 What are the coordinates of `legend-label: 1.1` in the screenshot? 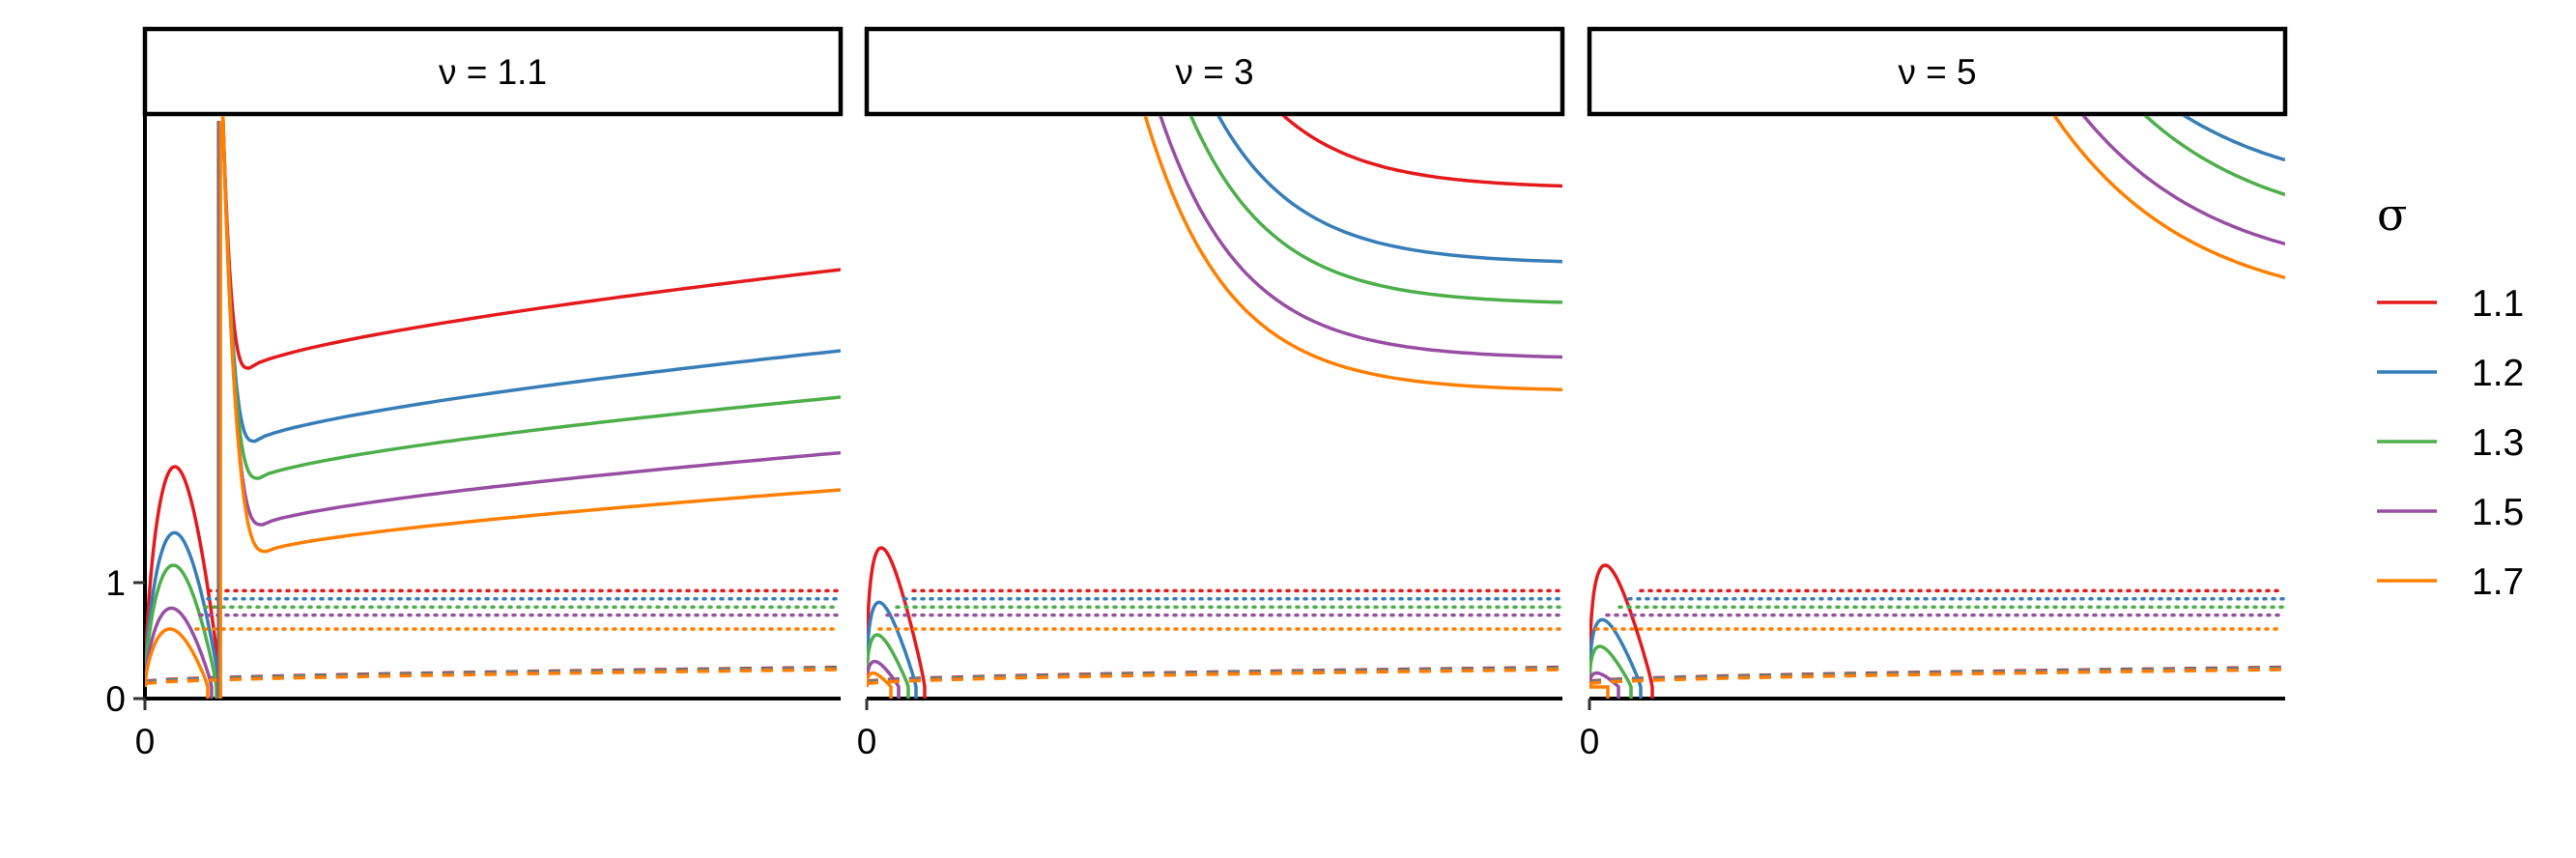 It's located at (2498, 304).